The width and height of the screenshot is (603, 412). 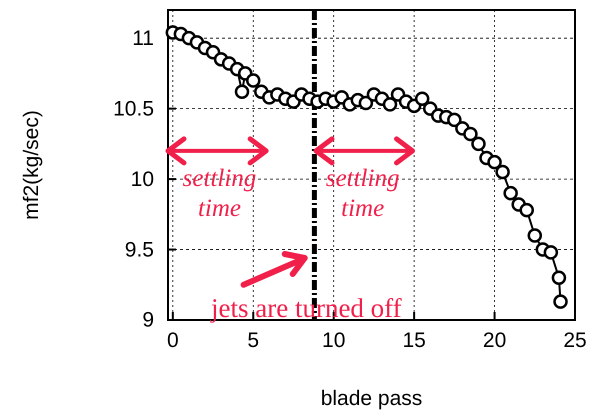 I want to click on y-tick-label: 10, so click(x=142, y=179).